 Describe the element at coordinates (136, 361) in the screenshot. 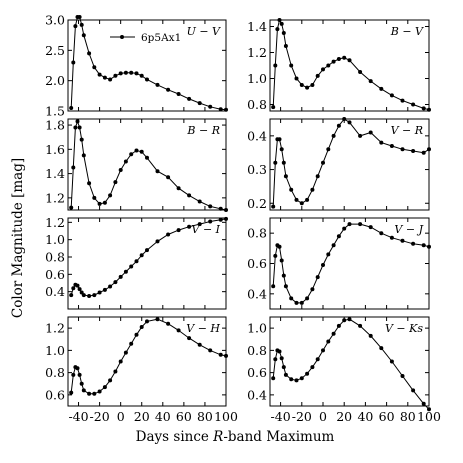

I see `panel-v-h: 0.6 0.8 1.0 1.2 V − H` at that location.